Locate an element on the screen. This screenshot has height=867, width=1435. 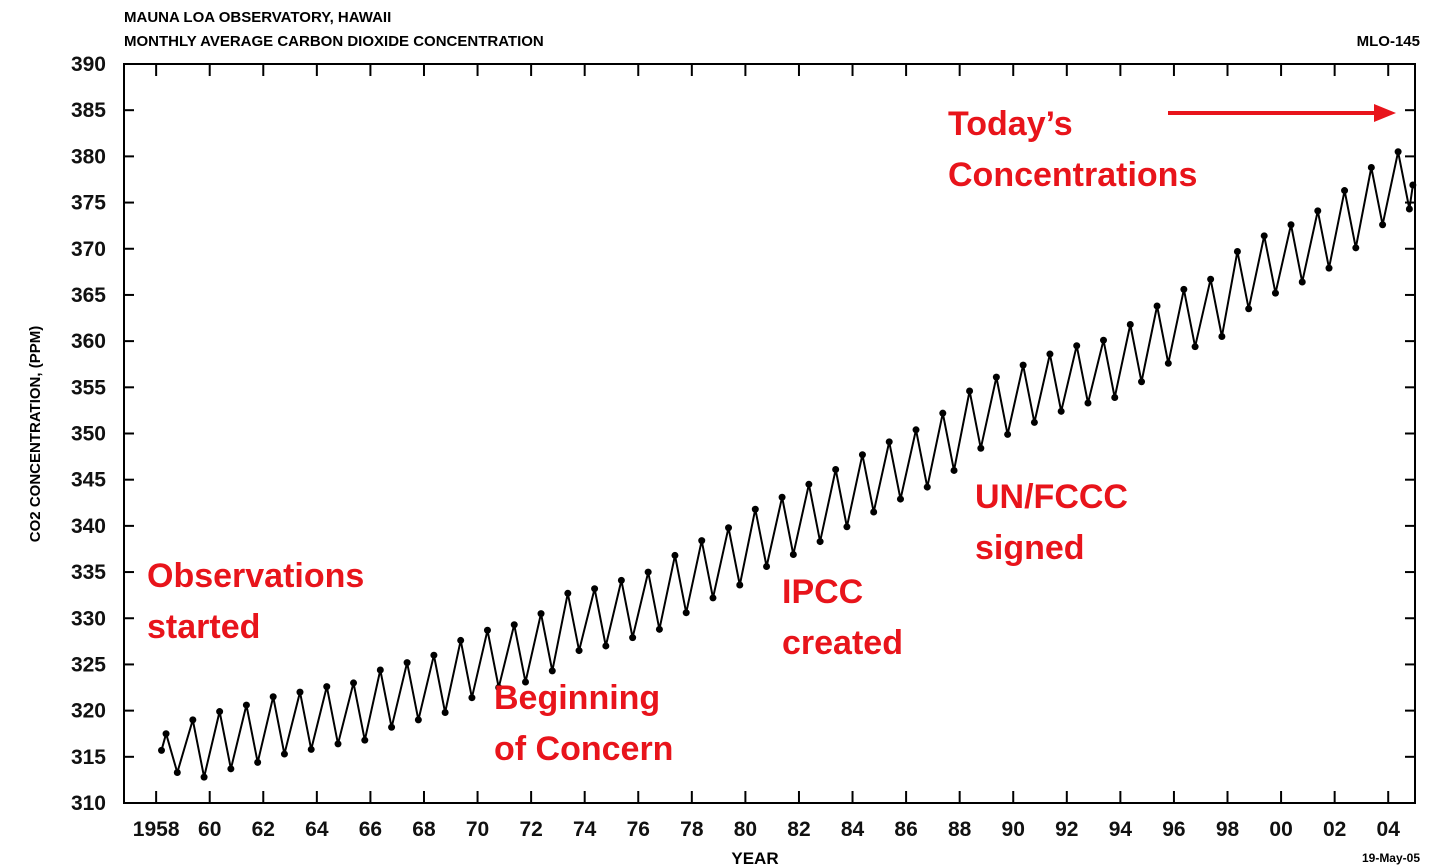
annotation: created is located at coordinates (842, 643).